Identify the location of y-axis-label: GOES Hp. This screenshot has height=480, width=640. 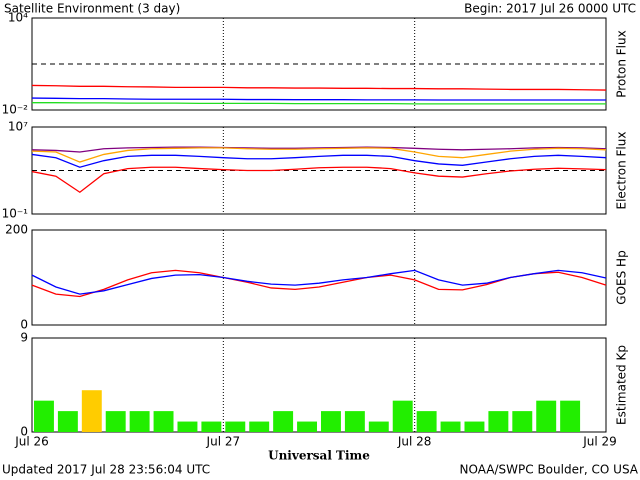
(622, 277).